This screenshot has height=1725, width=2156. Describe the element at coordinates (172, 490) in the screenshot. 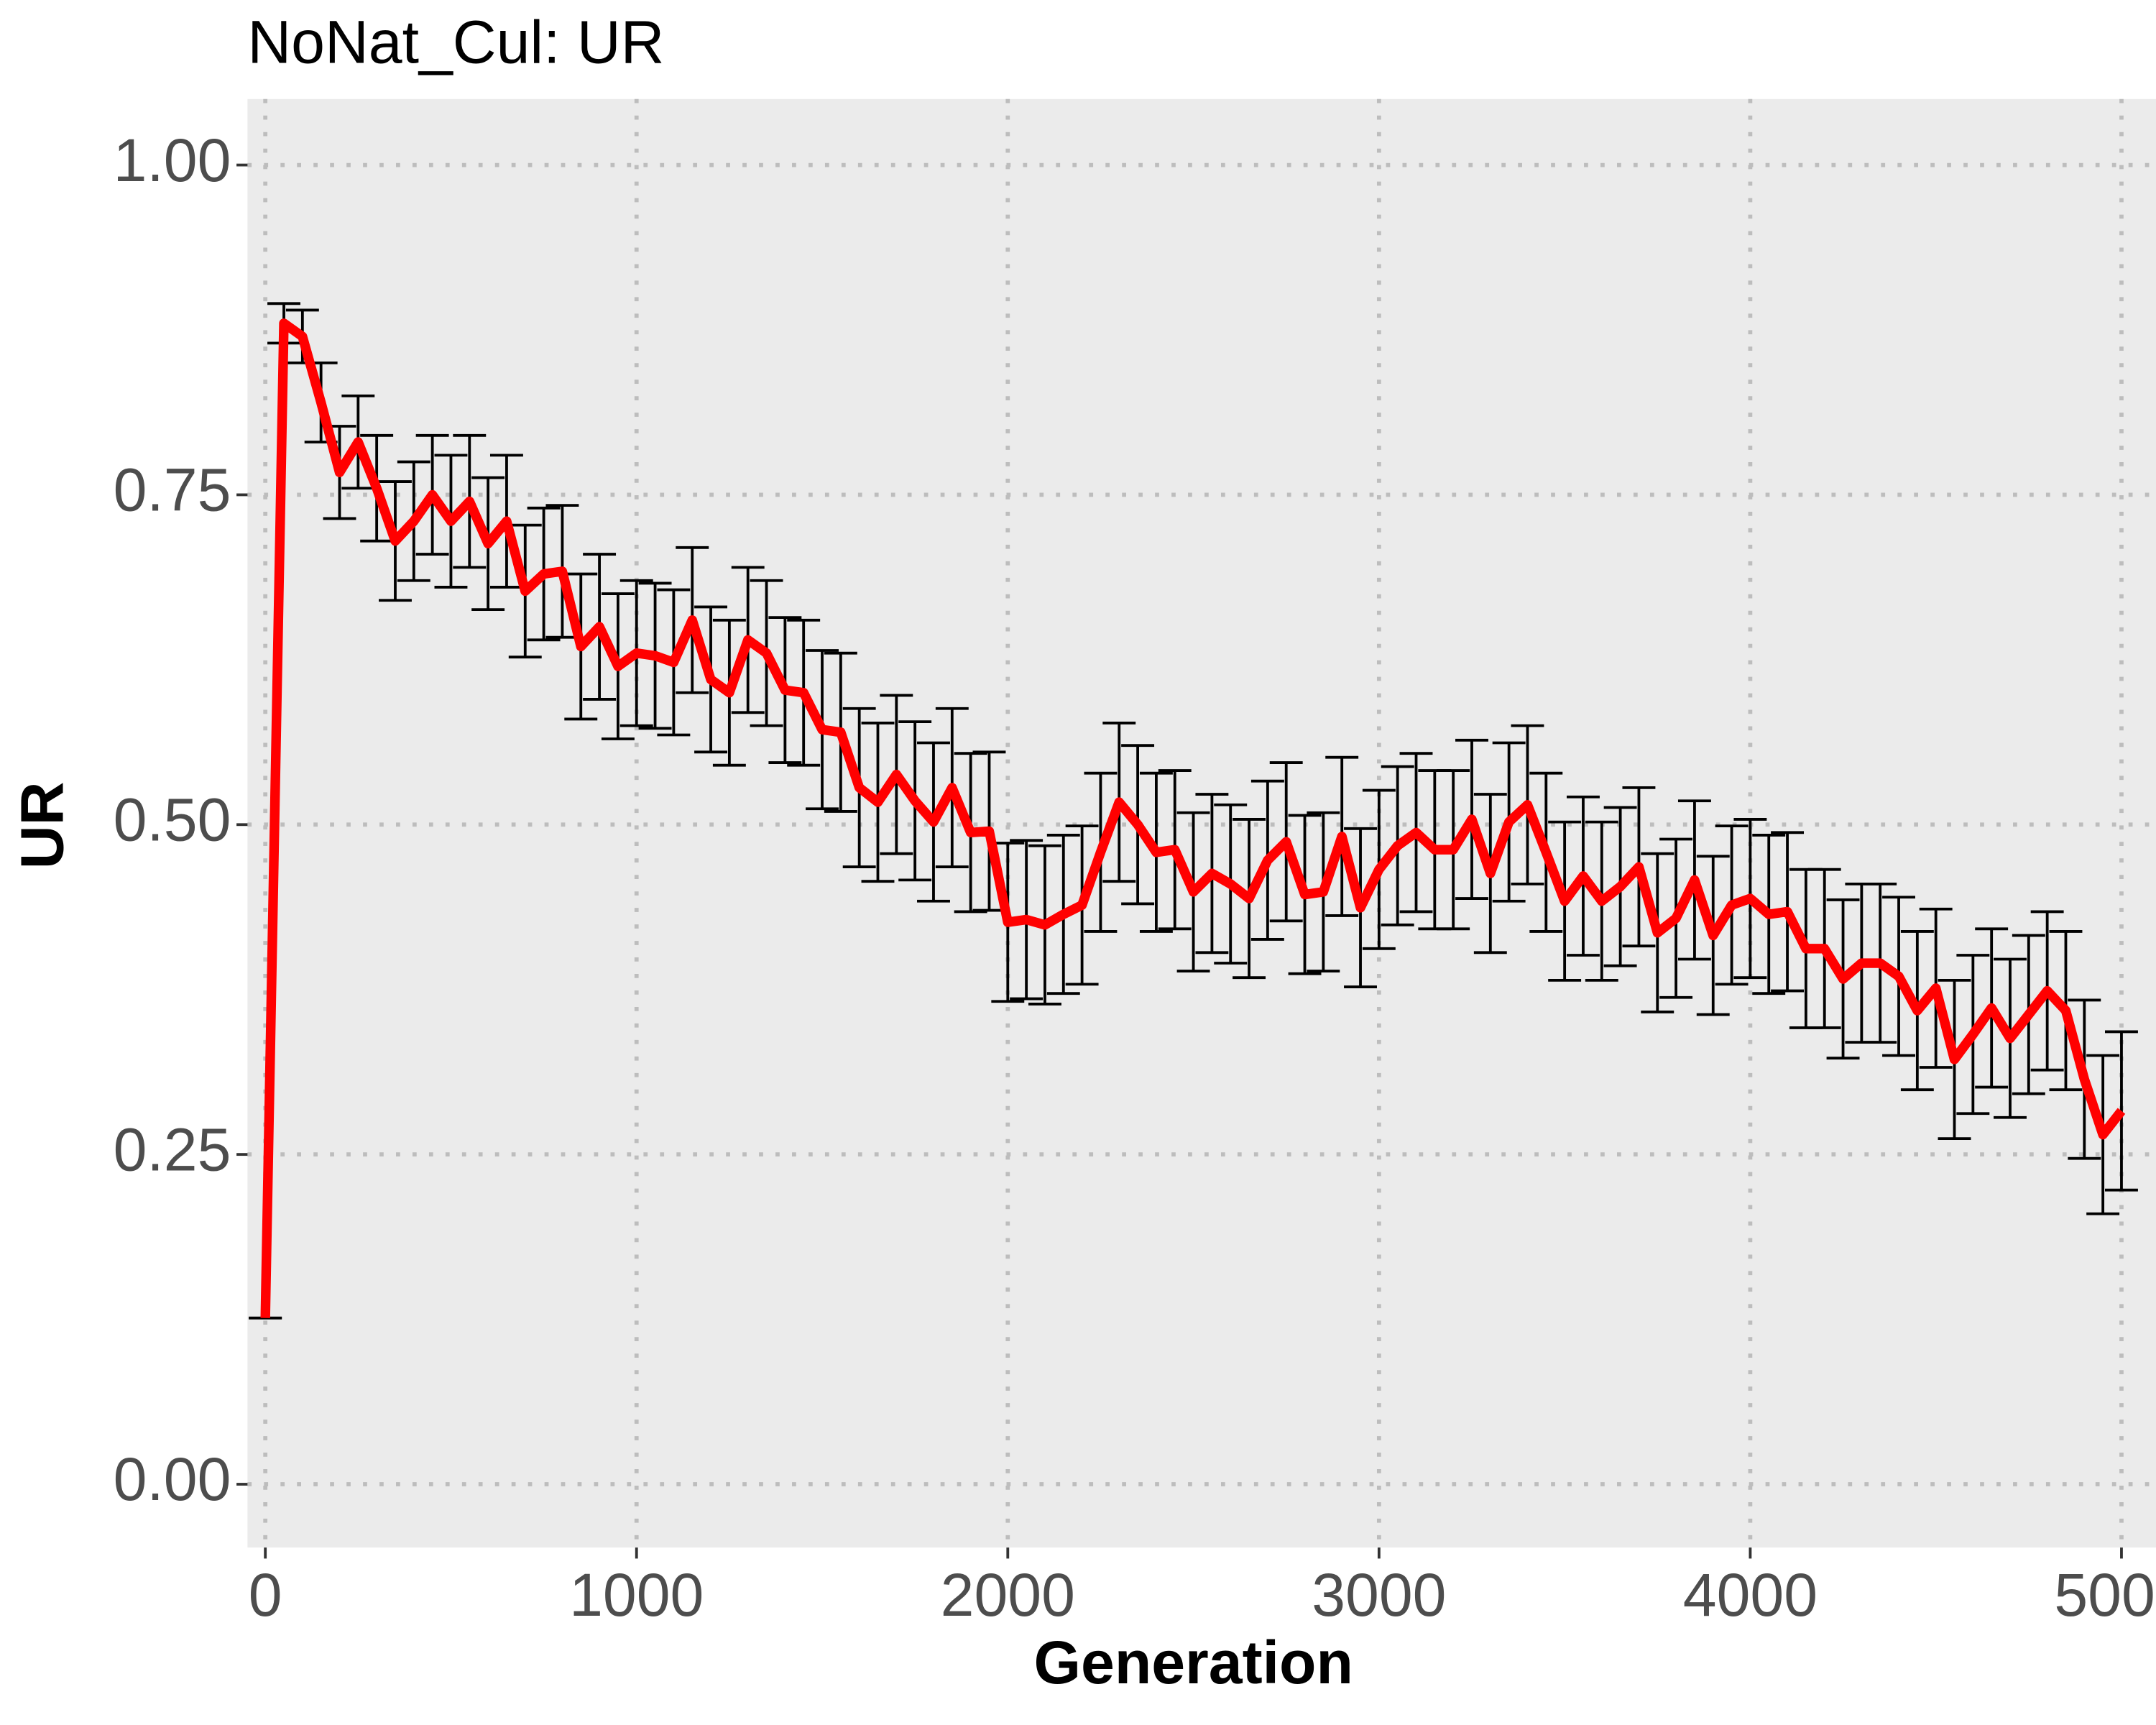

I see `y-tick-label: 0.75` at that location.